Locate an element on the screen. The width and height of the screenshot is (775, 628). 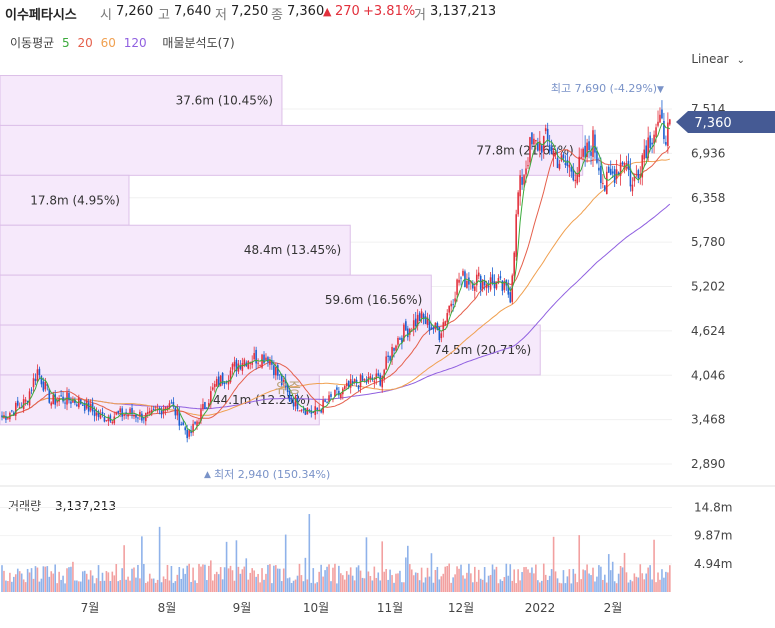
ma-period-20: 20 is located at coordinates (85, 43).